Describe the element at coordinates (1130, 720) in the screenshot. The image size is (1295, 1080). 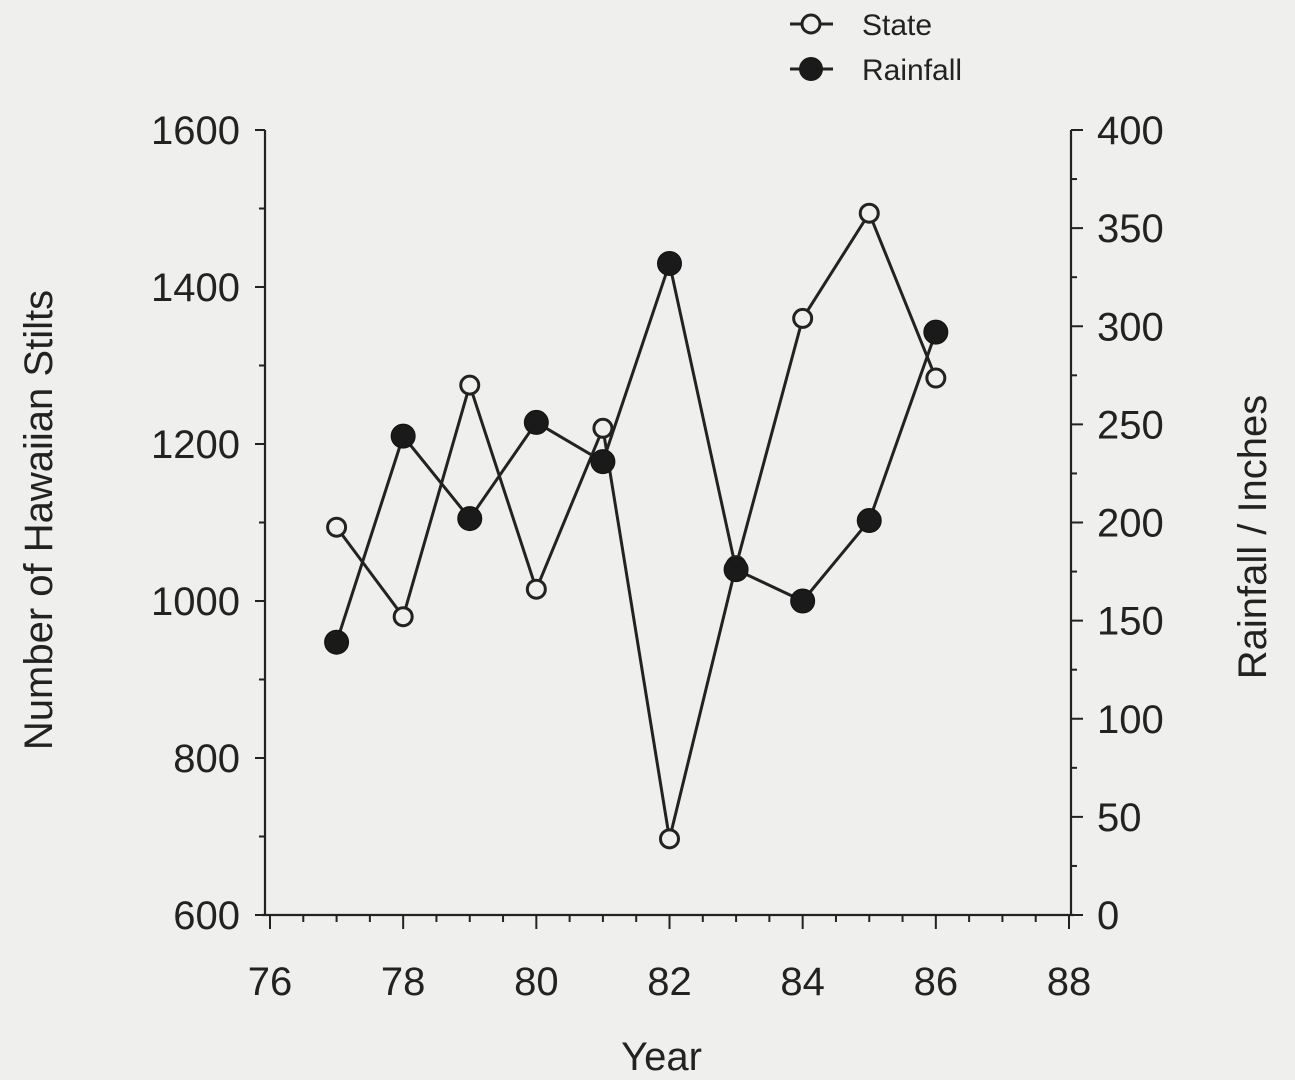
I see `y-right-tick-label: 100` at that location.